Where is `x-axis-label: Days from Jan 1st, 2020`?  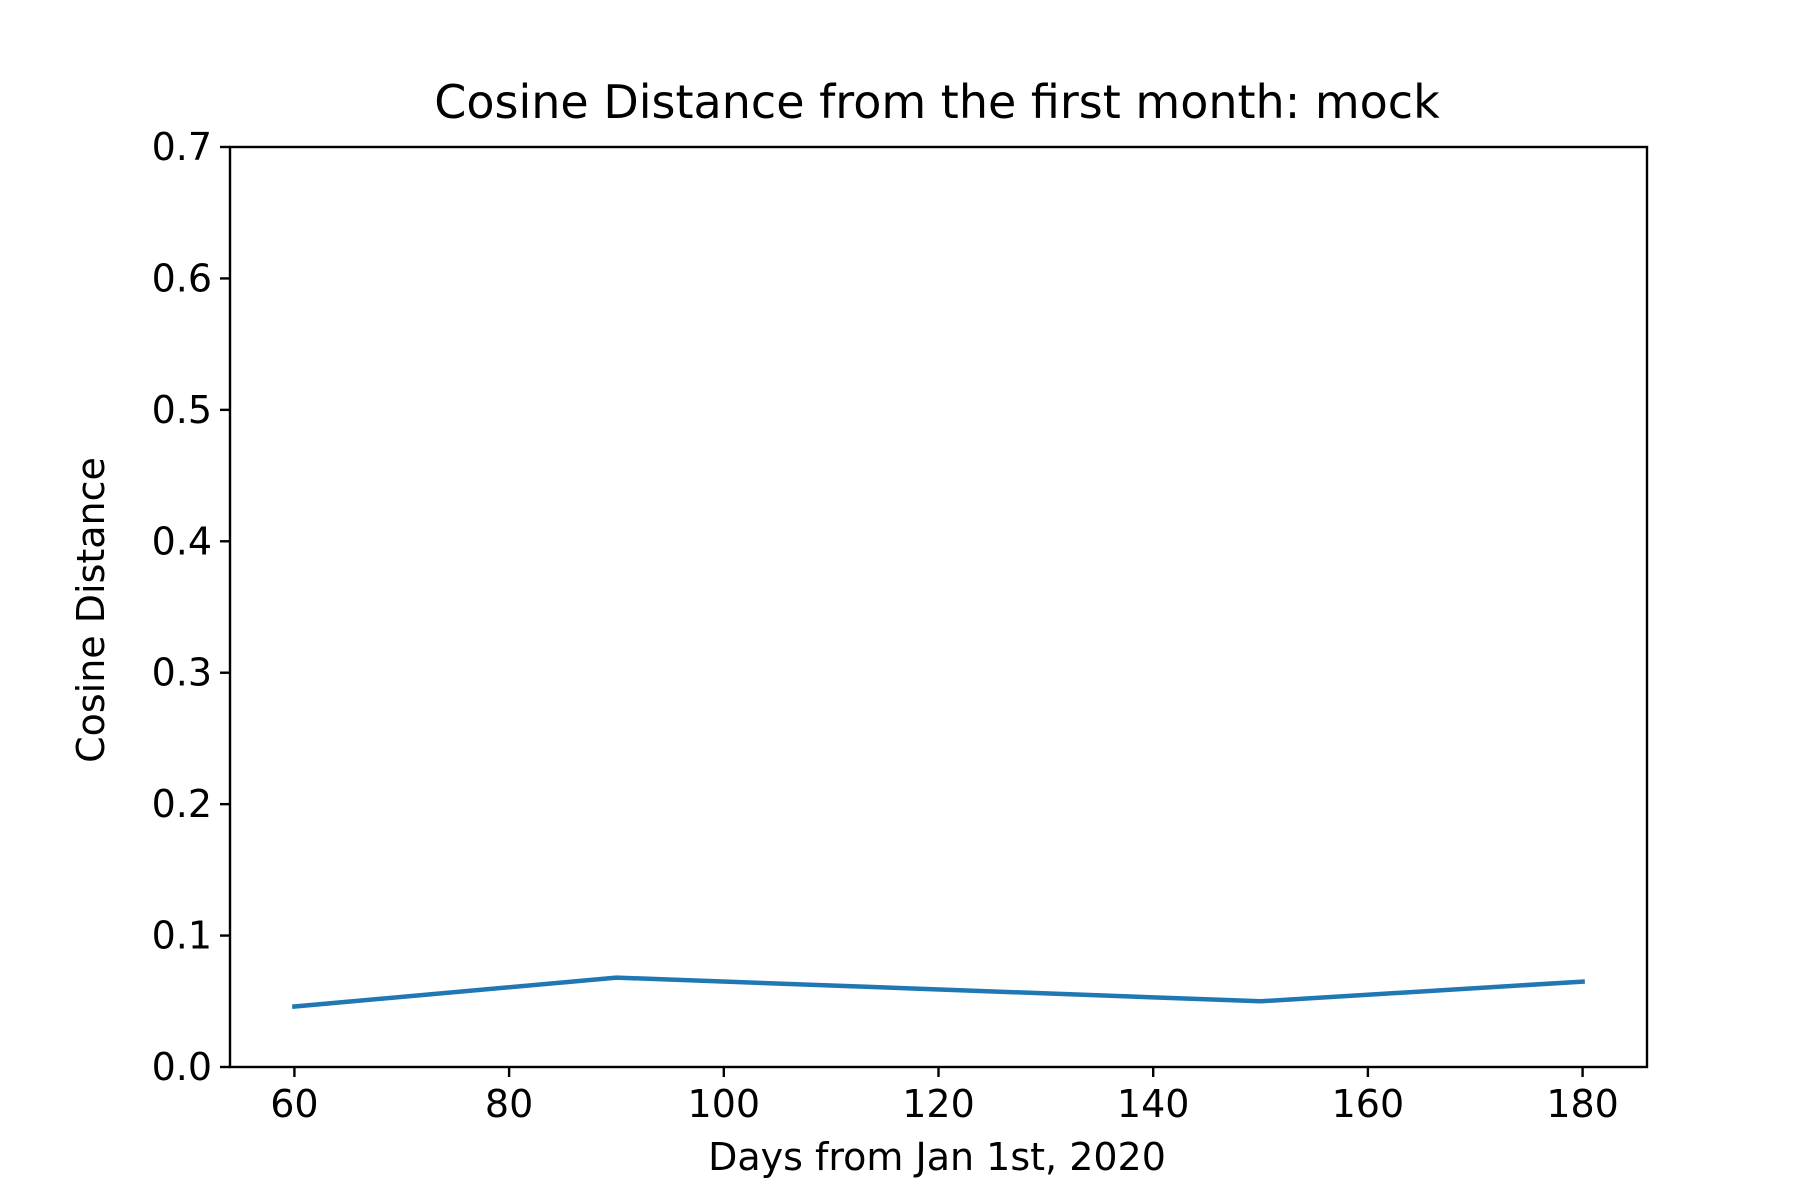
x-axis-label: Days from Jan 1st, 2020 is located at coordinates (937, 1157).